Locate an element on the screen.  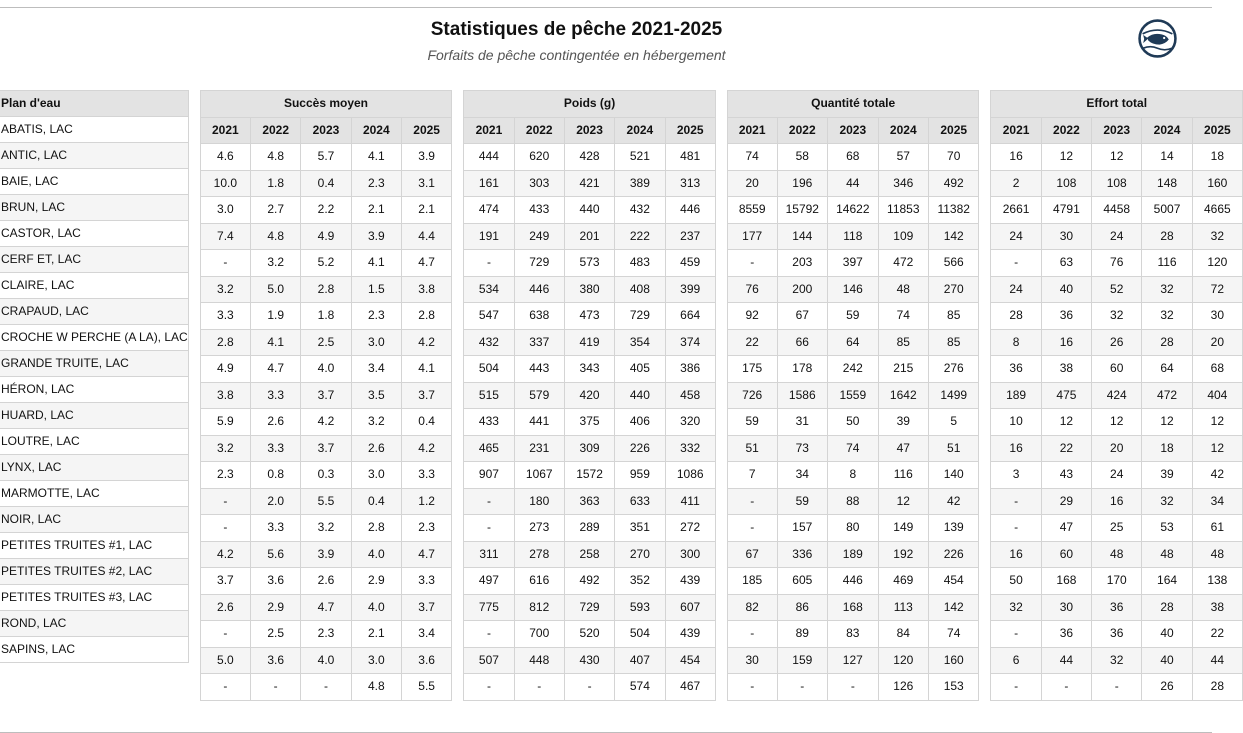
effort-cell: 24 is located at coordinates (1016, 236).